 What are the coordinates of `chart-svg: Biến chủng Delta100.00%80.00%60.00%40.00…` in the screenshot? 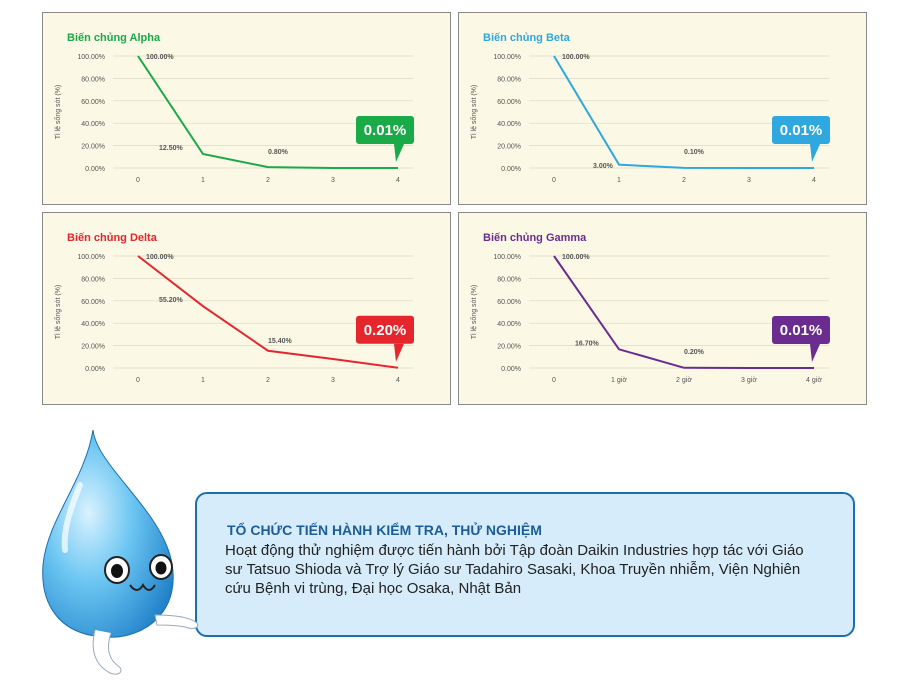 It's located at (233, 308).